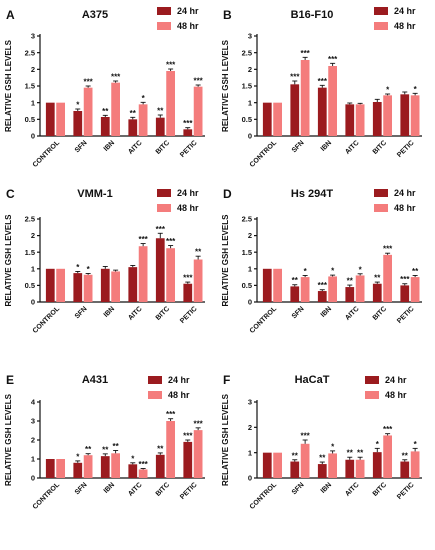  What do you see at coordinates (88, 466) in the screenshot?
I see `bar-sfn-48hr` at bounding box center [88, 466].